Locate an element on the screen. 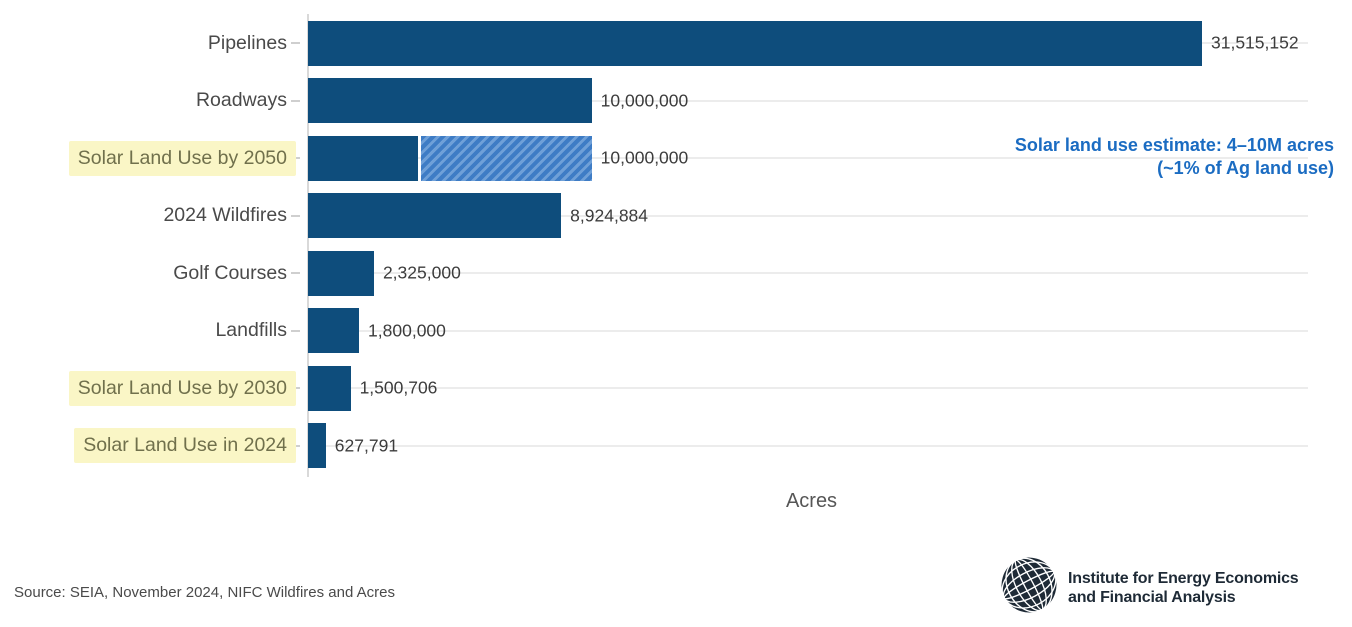 This screenshot has width=1352, height=627. category-label: Solar Land Use by 2050 is located at coordinates (148, 158).